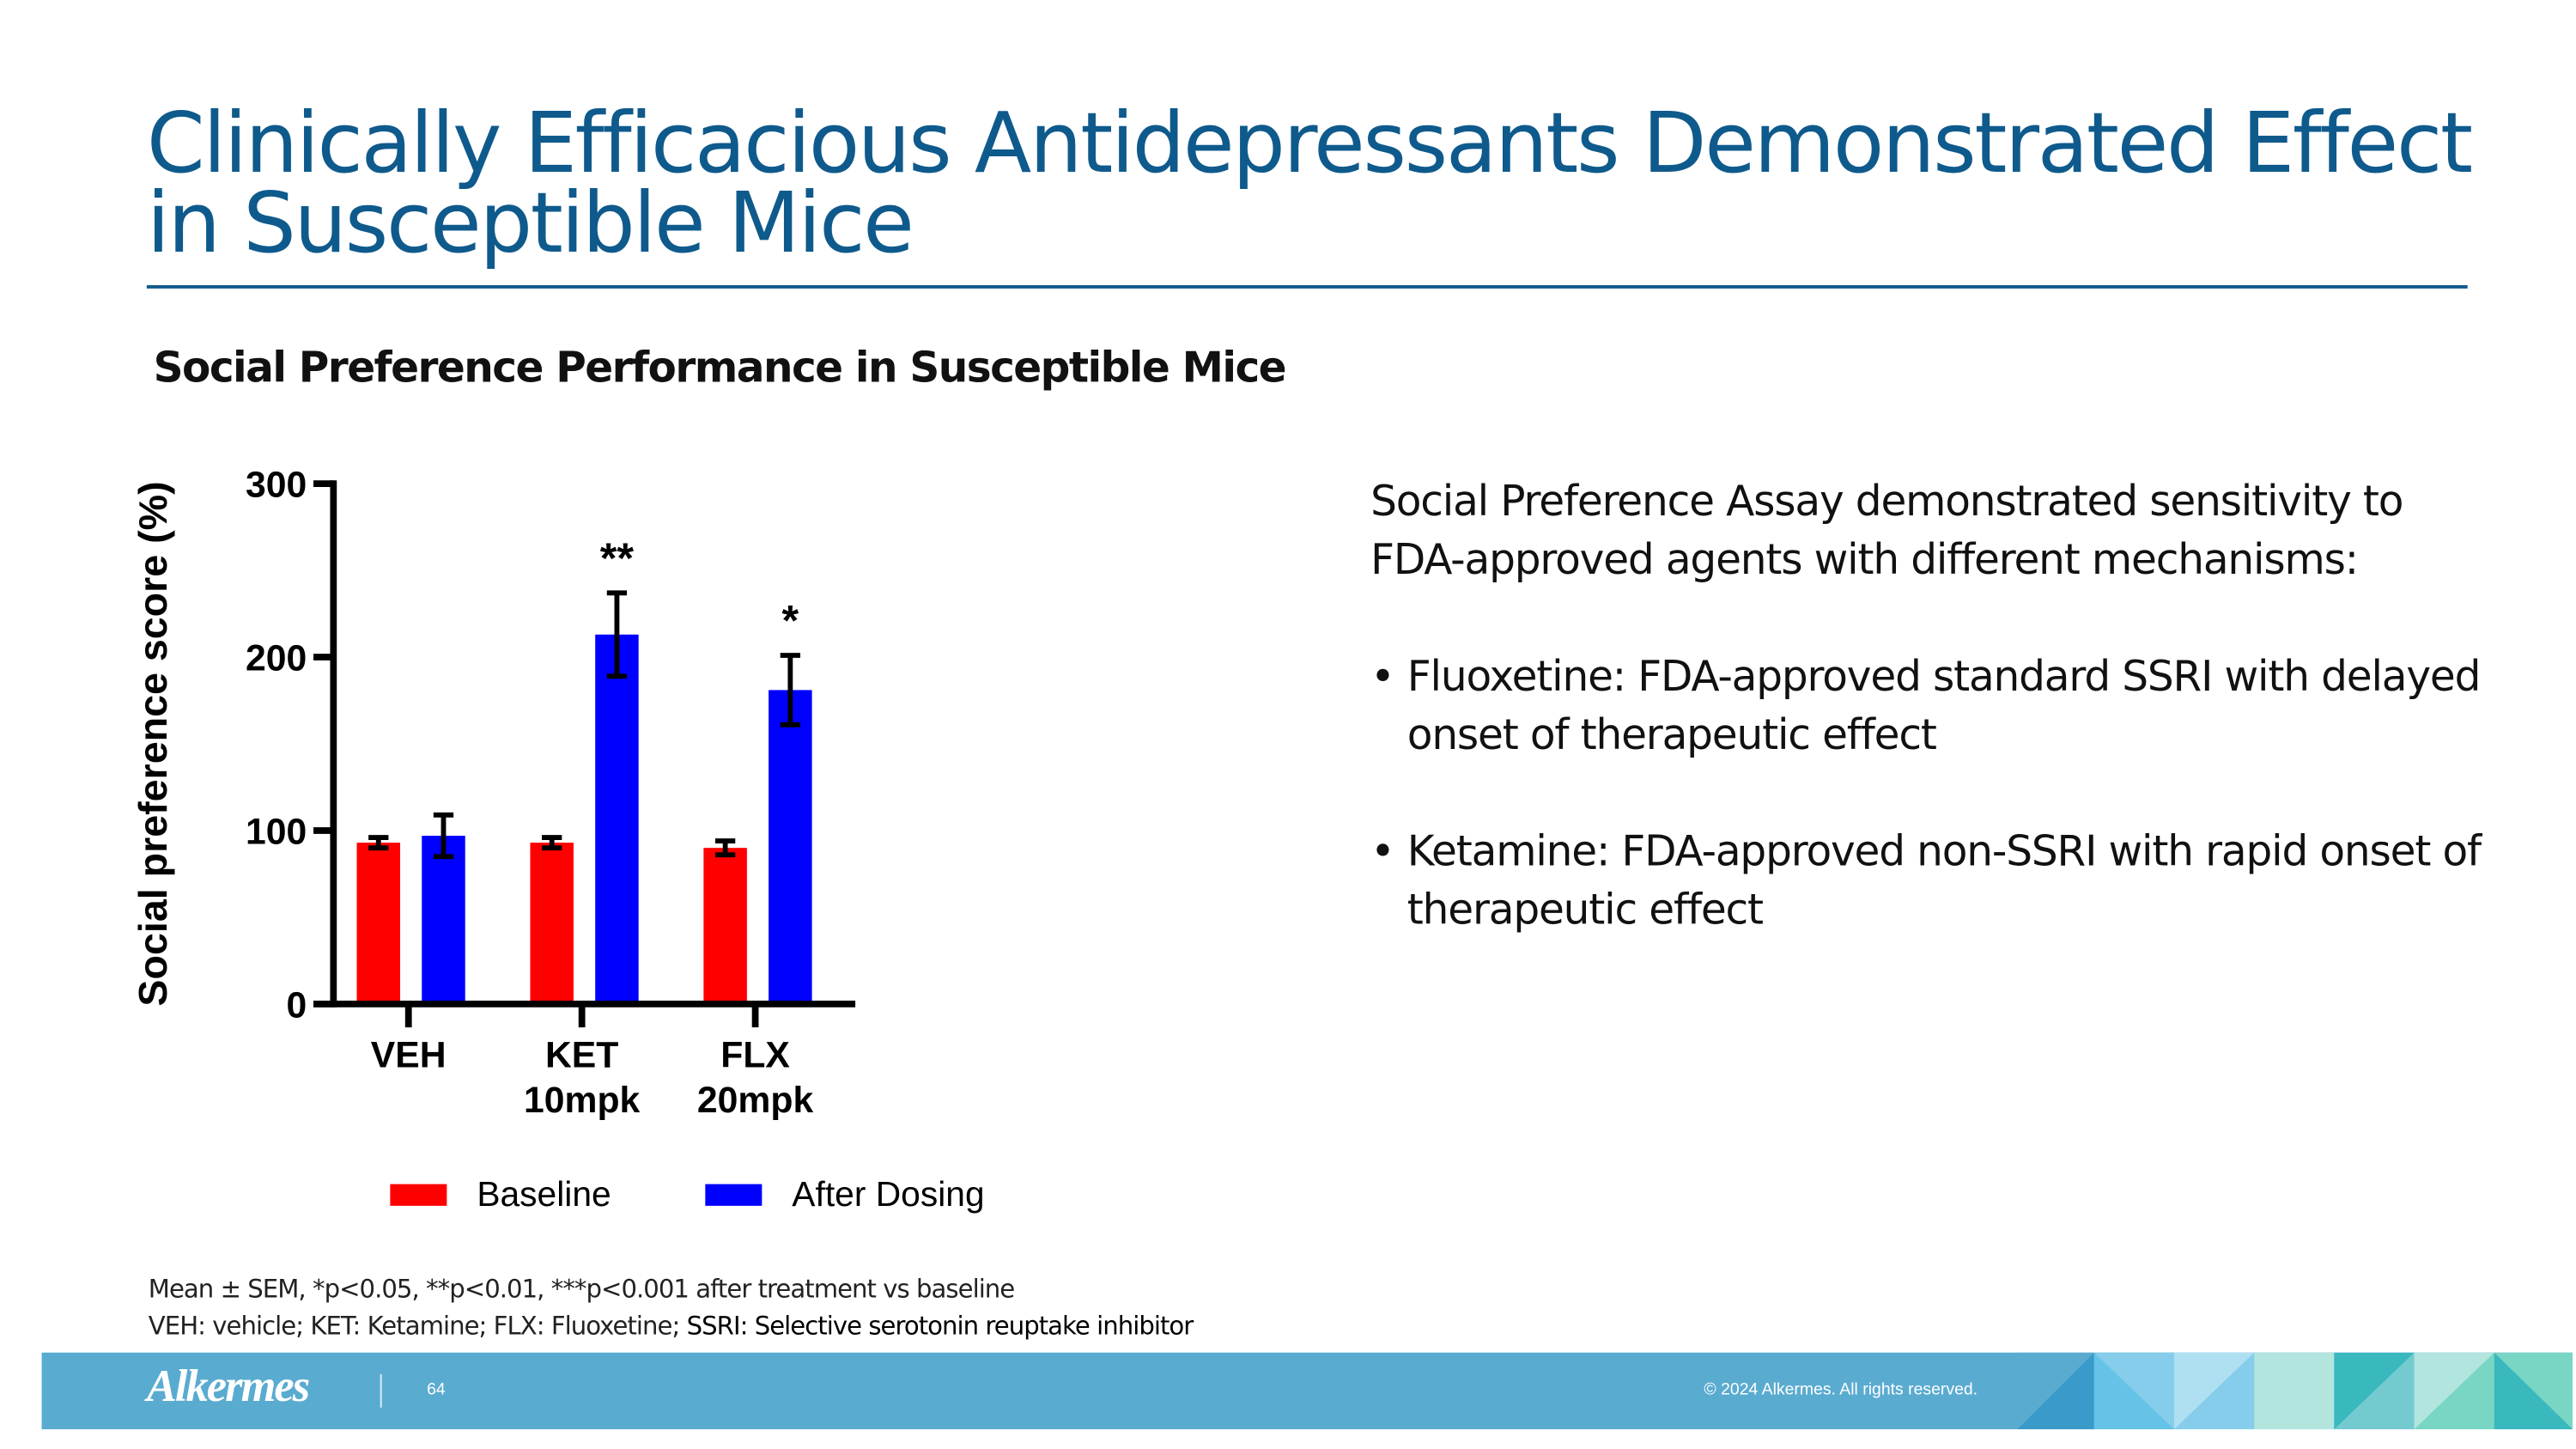  I want to click on x-tick-label: VEH, so click(409, 1055).